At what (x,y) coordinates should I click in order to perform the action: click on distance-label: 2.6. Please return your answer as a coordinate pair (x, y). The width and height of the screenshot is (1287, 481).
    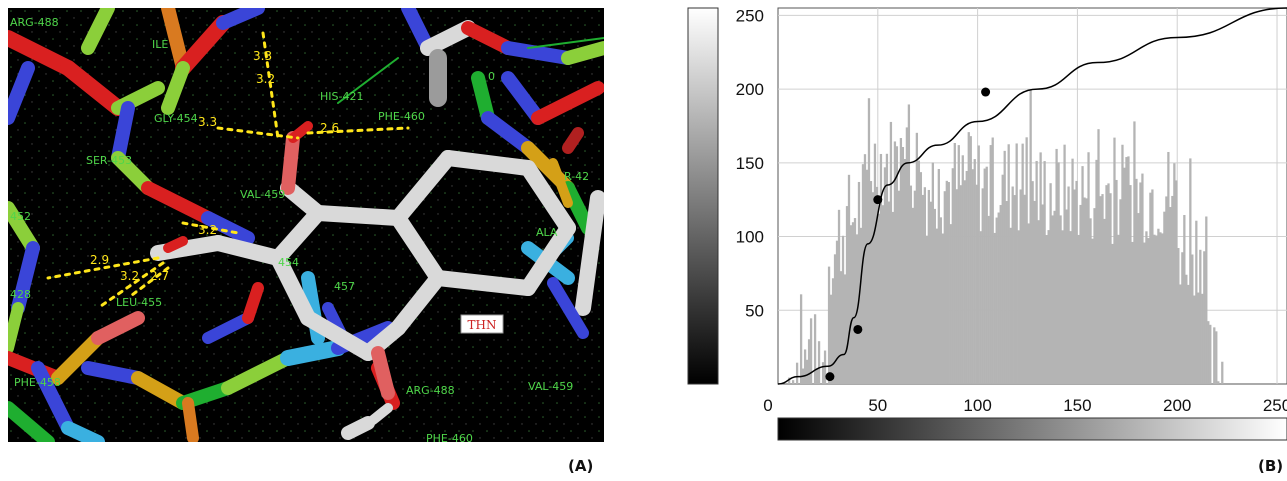
    Looking at the image, I should click on (329, 128).